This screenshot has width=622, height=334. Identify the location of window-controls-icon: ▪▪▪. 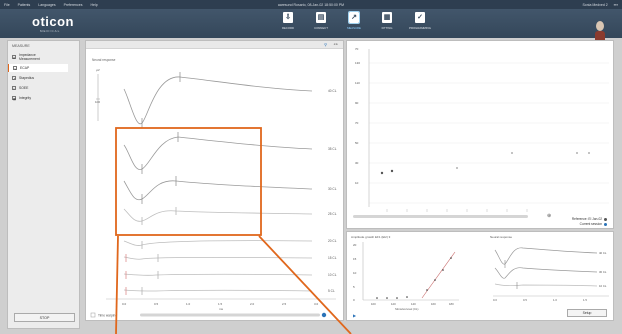
(615, 4).